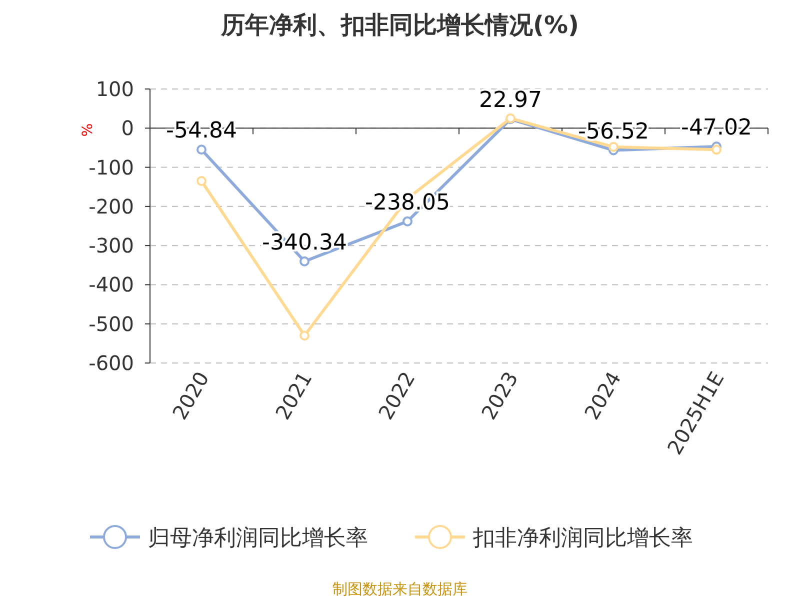  Describe the element at coordinates (510, 101) in the screenshot. I see `data-label: 22.97` at that location.